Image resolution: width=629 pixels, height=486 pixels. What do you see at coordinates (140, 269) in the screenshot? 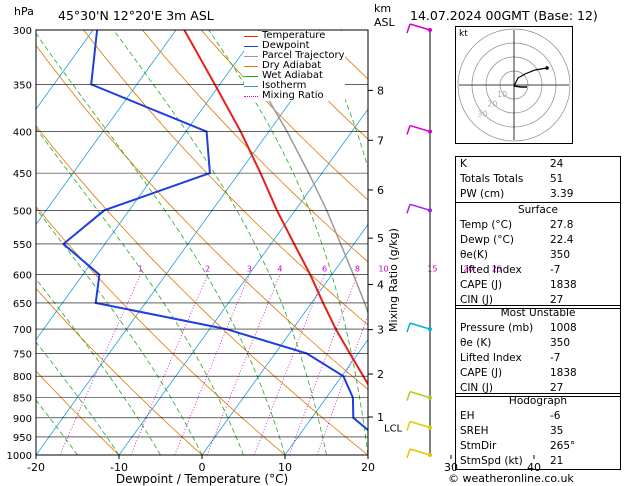
I see `mixing-ratio-label: 1` at bounding box center [140, 269].